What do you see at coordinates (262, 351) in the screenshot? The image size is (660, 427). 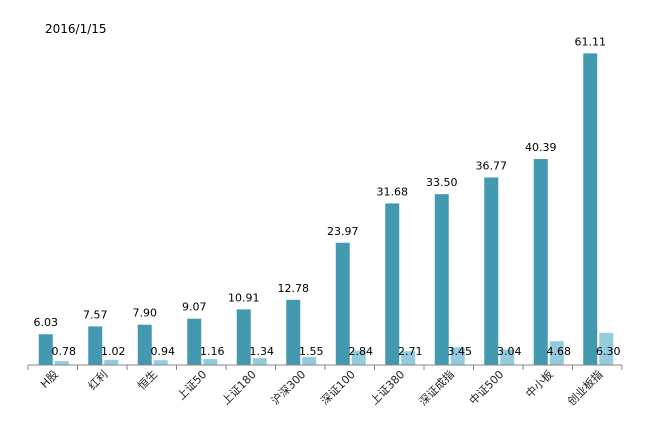 I see `value-label-series2-4: 1.34` at bounding box center [262, 351].